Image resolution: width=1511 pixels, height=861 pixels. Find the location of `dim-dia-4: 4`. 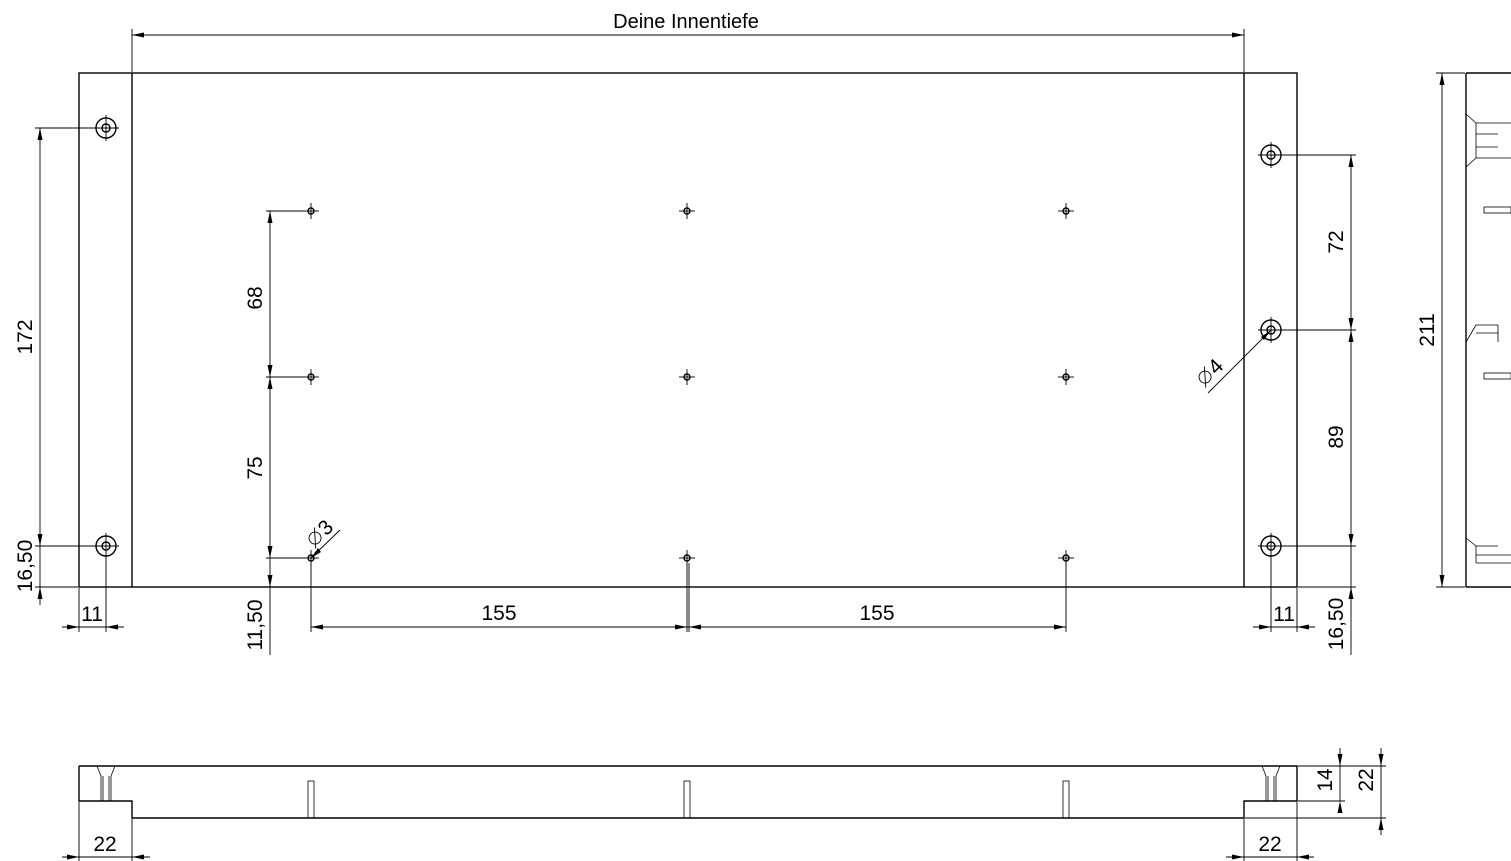

dim-dia-4: 4 is located at coordinates (1235, 361).